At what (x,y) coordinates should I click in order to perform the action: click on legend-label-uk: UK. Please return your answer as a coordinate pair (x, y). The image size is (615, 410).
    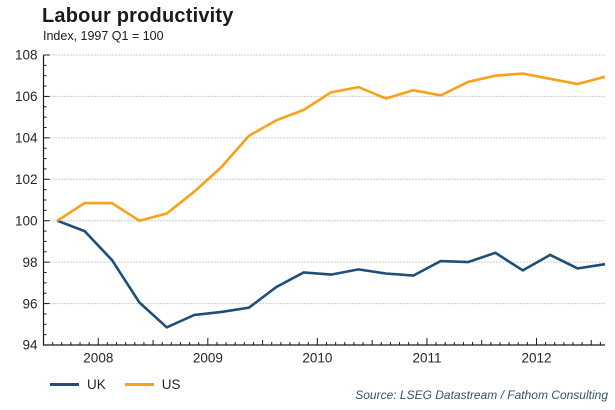
    Looking at the image, I should click on (96, 384).